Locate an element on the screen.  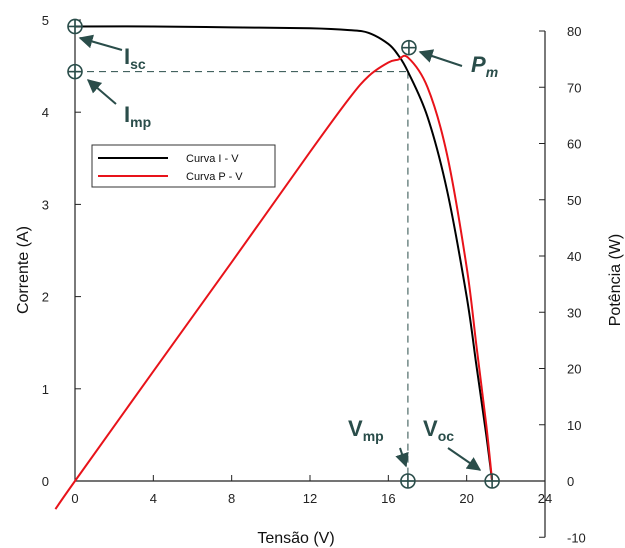
legend-box is located at coordinates (183, 166).